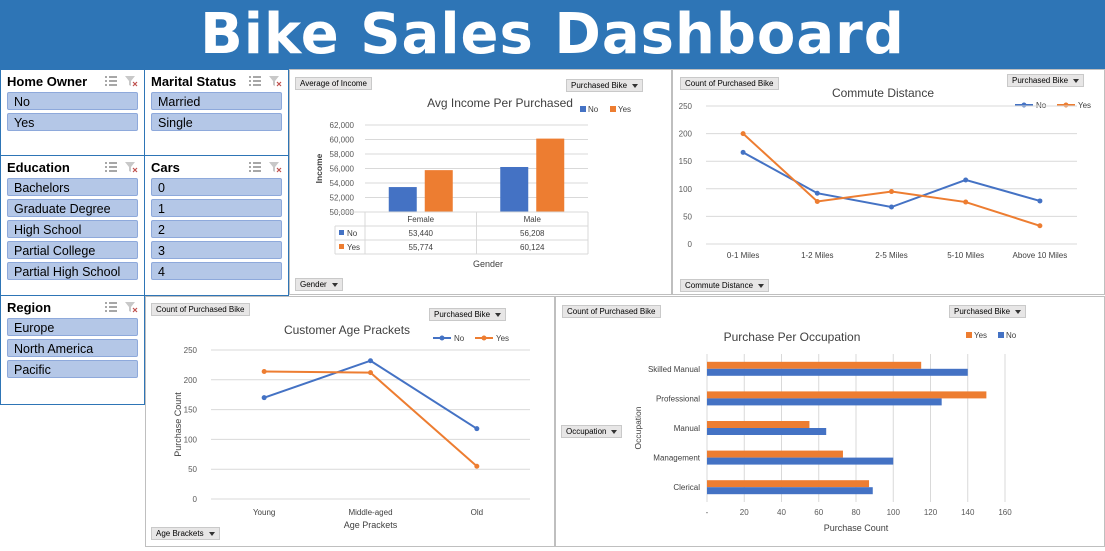  I want to click on slicer-item-no: No, so click(72, 101).